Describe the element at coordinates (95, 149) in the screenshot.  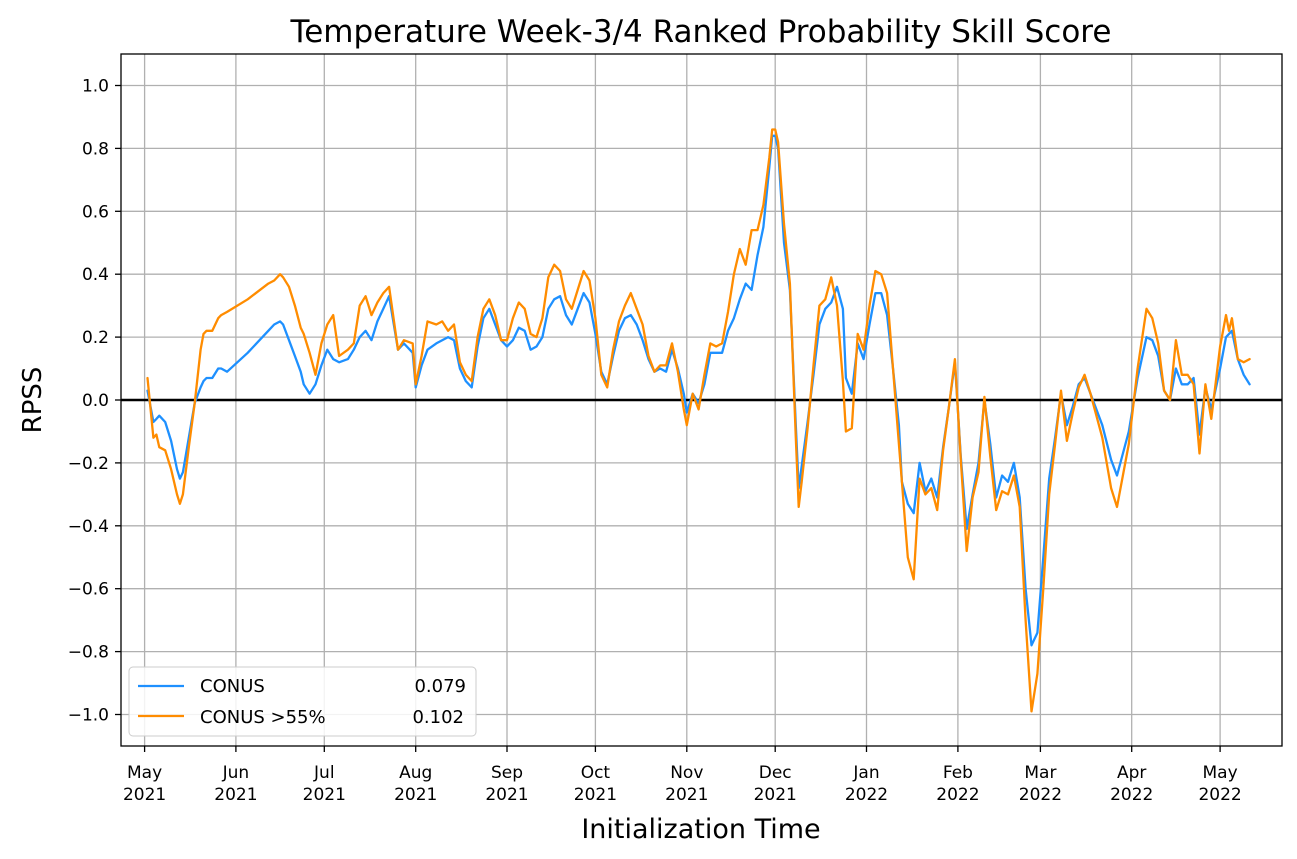
I see `y-tick-label: 0.8` at that location.